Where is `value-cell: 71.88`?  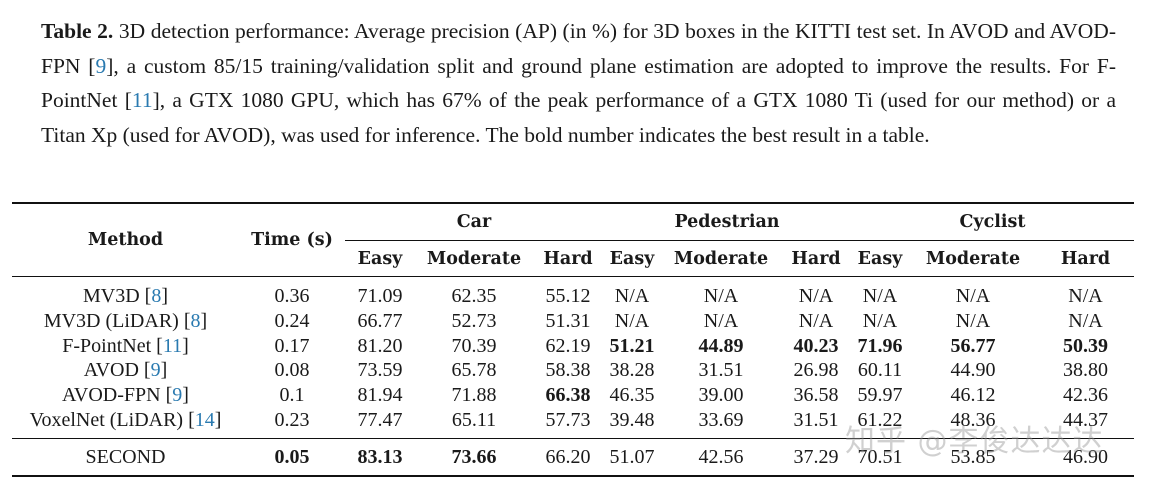 value-cell: 71.88 is located at coordinates (474, 395).